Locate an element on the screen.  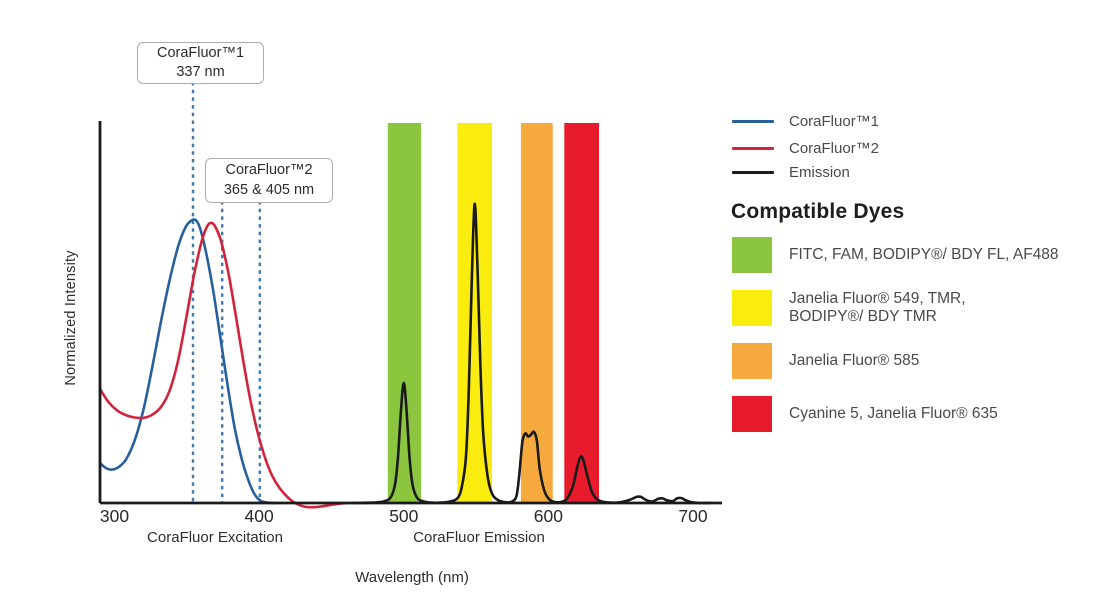
legend-item-emission: Emission is located at coordinates (791, 172).